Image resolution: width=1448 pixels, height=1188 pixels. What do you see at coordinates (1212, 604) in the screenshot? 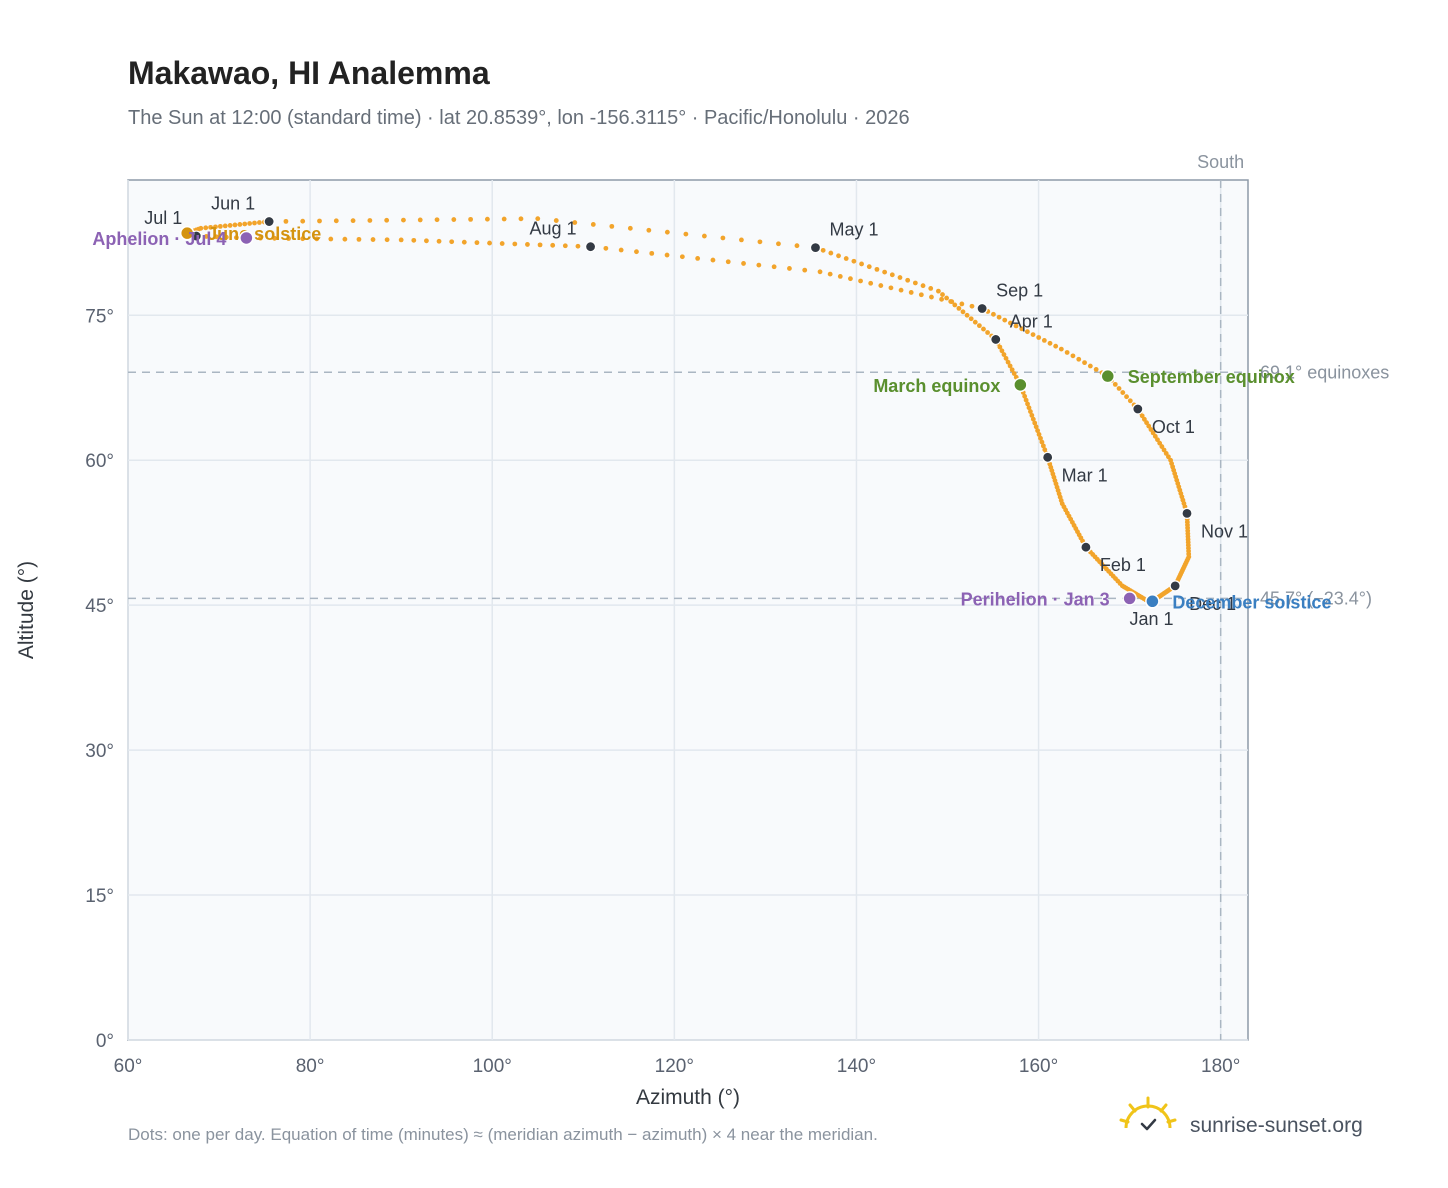
I see `month-label: Dec 1` at bounding box center [1212, 604].